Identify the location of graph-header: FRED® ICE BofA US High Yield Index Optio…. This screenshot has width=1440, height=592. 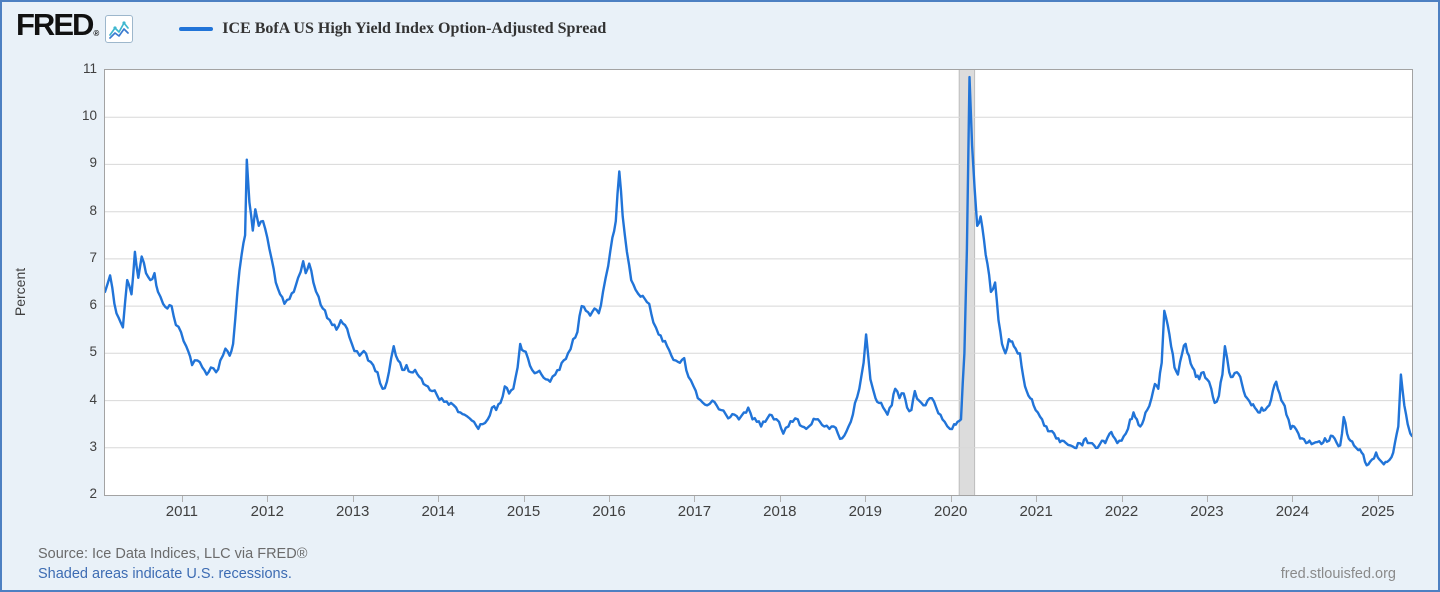
(311, 27).